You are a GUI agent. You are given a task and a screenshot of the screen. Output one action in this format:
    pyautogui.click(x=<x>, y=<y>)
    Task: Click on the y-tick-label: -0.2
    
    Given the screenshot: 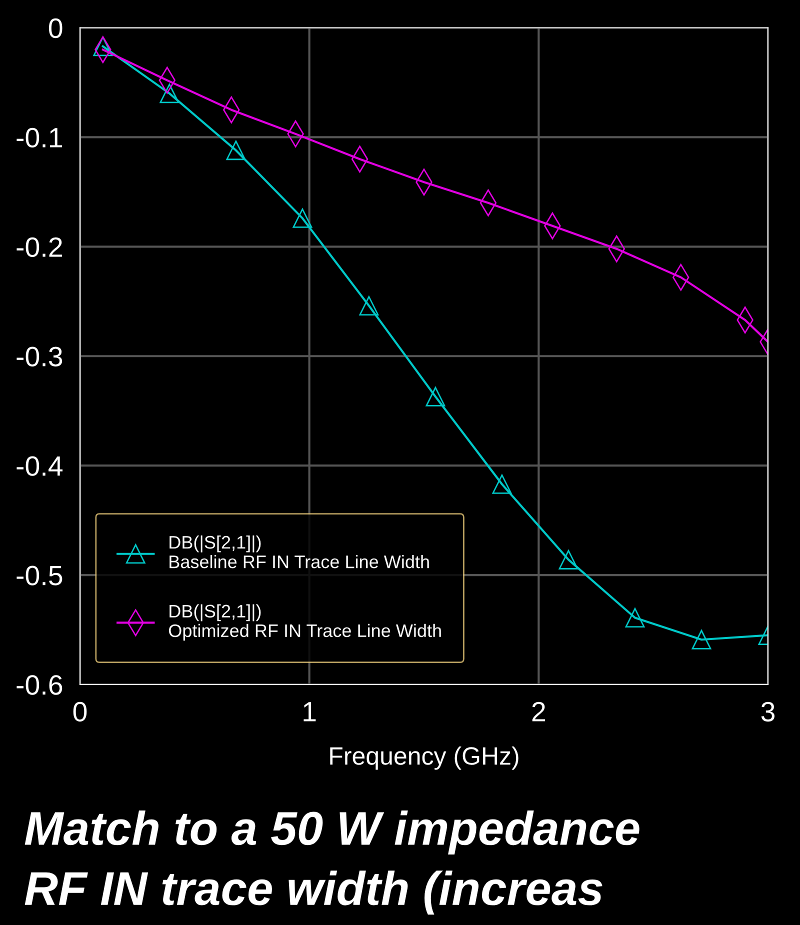 What is the action you would take?
    pyautogui.click(x=39, y=247)
    